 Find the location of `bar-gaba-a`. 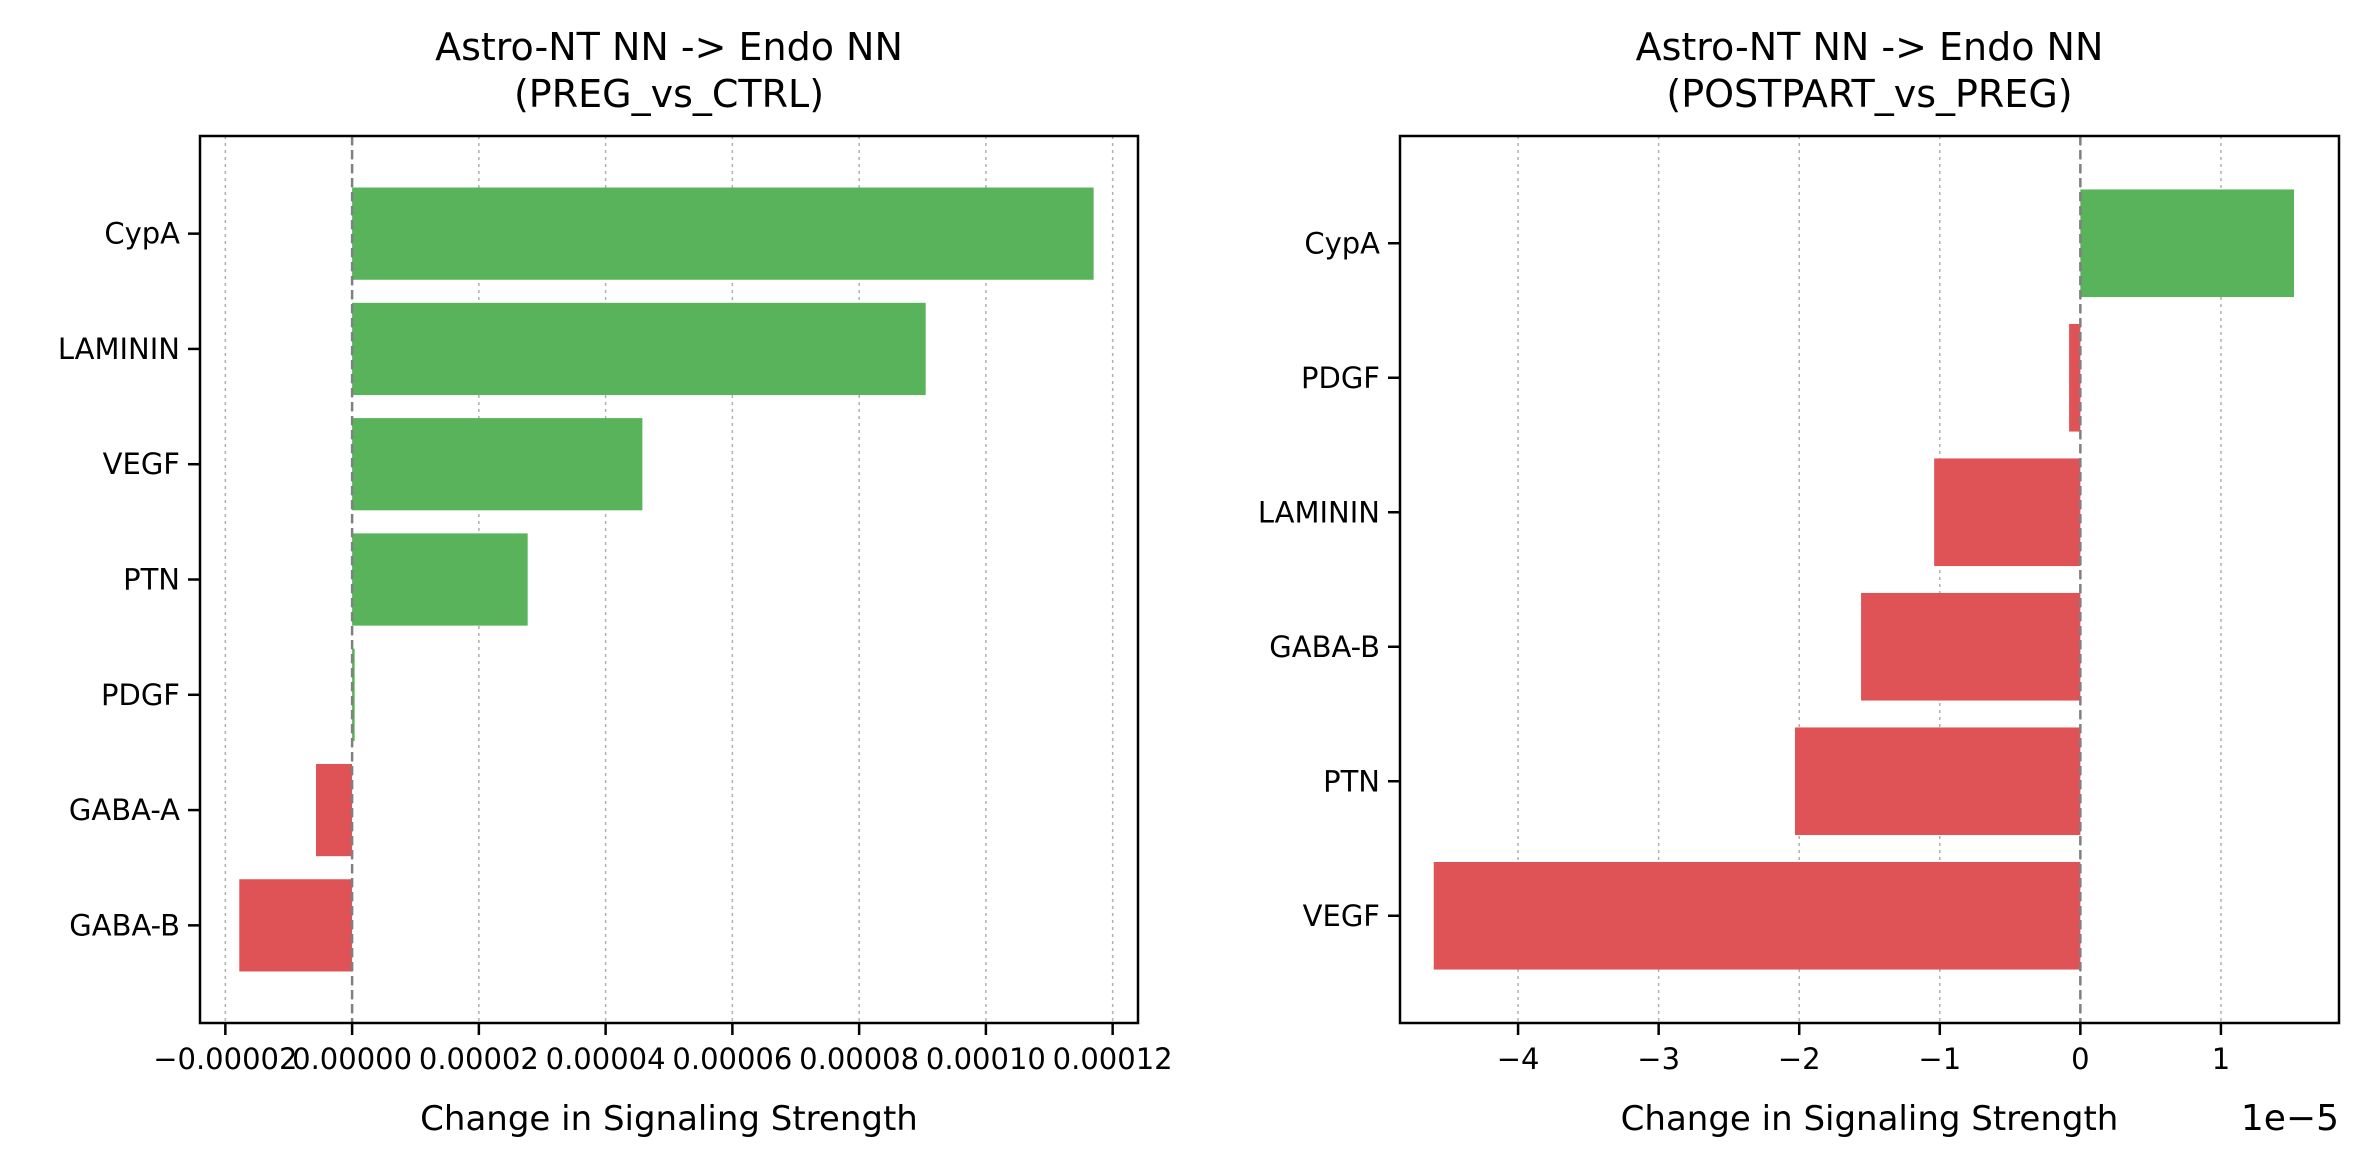

bar-gaba-a is located at coordinates (334, 810).